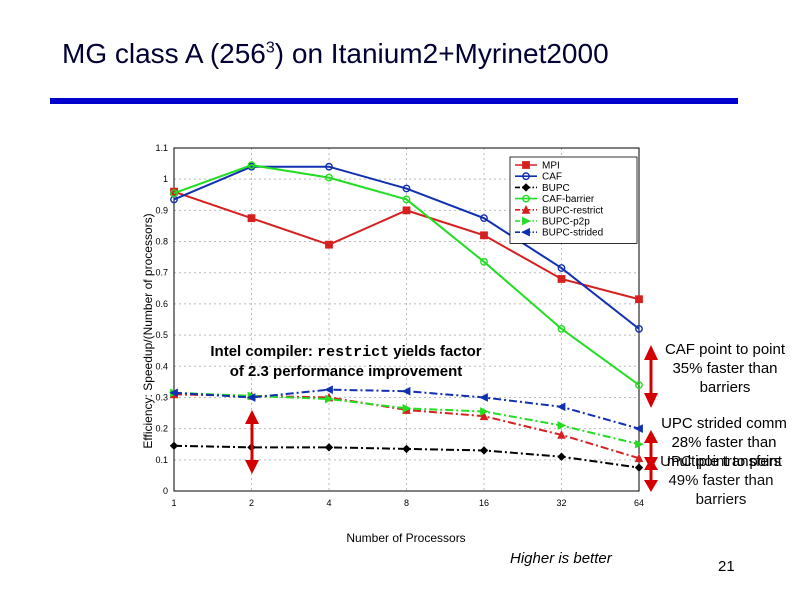 This screenshot has width=794, height=595. What do you see at coordinates (165, 179) in the screenshot?
I see `y-tick-label: 1` at bounding box center [165, 179].